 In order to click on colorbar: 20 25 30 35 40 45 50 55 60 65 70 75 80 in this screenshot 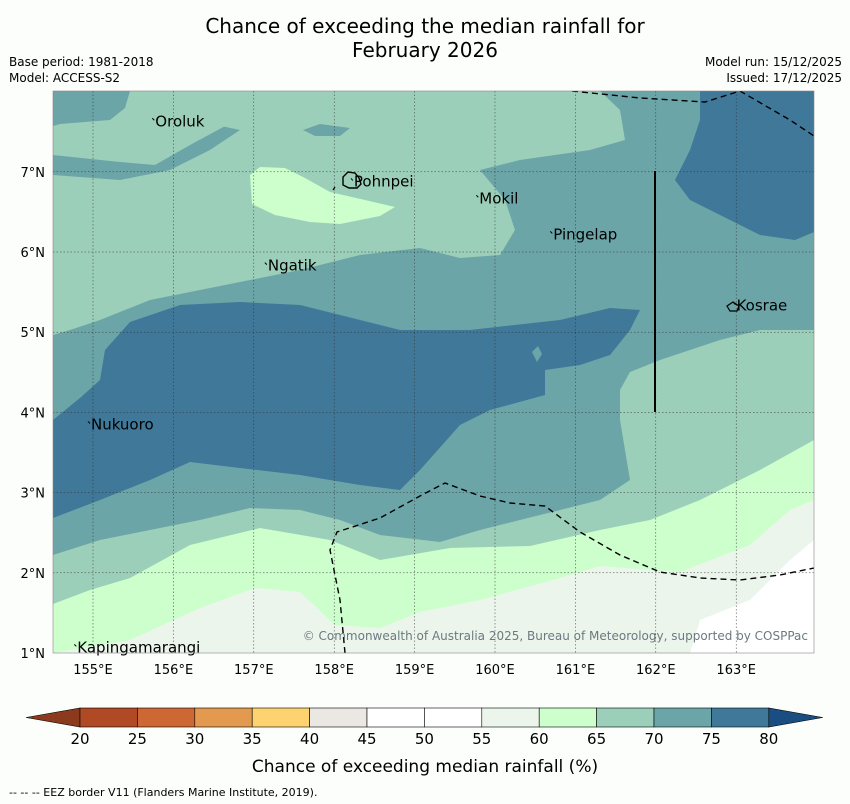, I will do `click(424, 727)`.